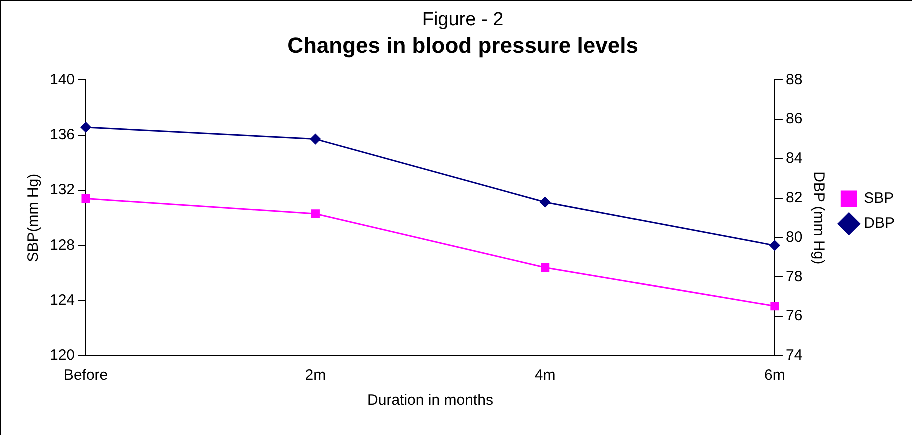 The image size is (912, 435). I want to click on y2-axis-title: DBP (mm Hg), so click(819, 218).